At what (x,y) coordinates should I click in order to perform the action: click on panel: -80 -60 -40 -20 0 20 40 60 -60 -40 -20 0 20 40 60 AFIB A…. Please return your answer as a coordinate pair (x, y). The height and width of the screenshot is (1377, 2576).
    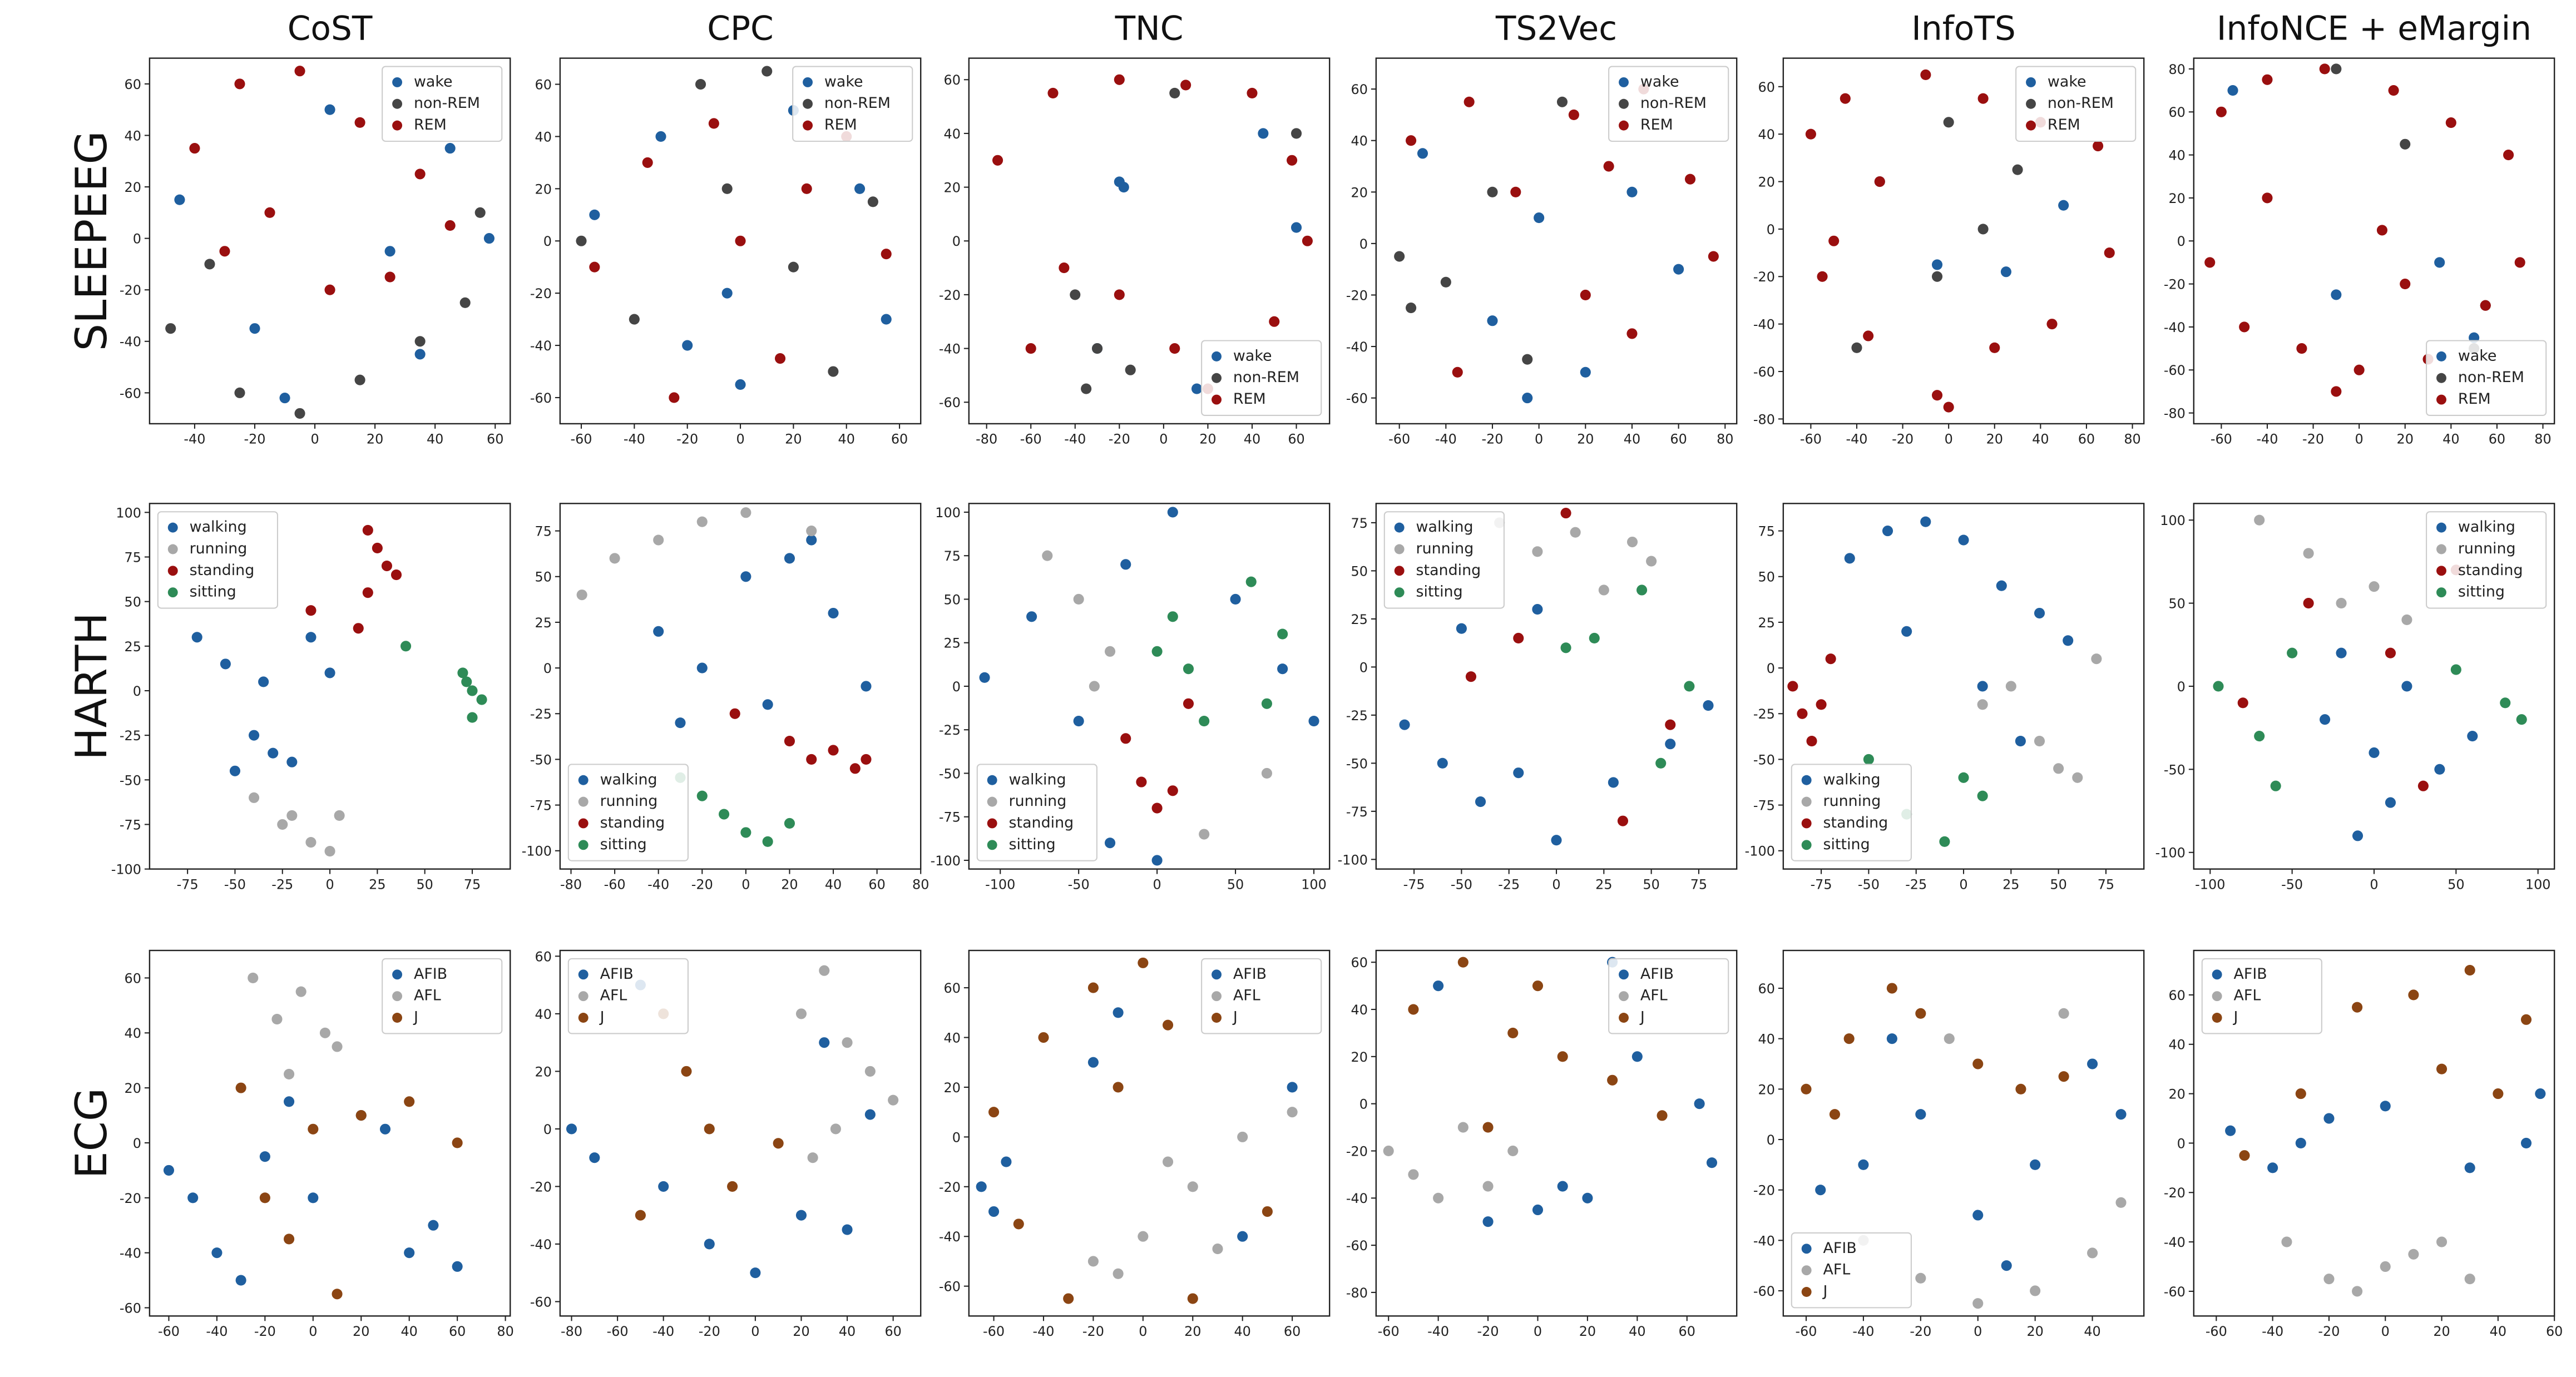
    Looking at the image, I should click on (726, 1144).